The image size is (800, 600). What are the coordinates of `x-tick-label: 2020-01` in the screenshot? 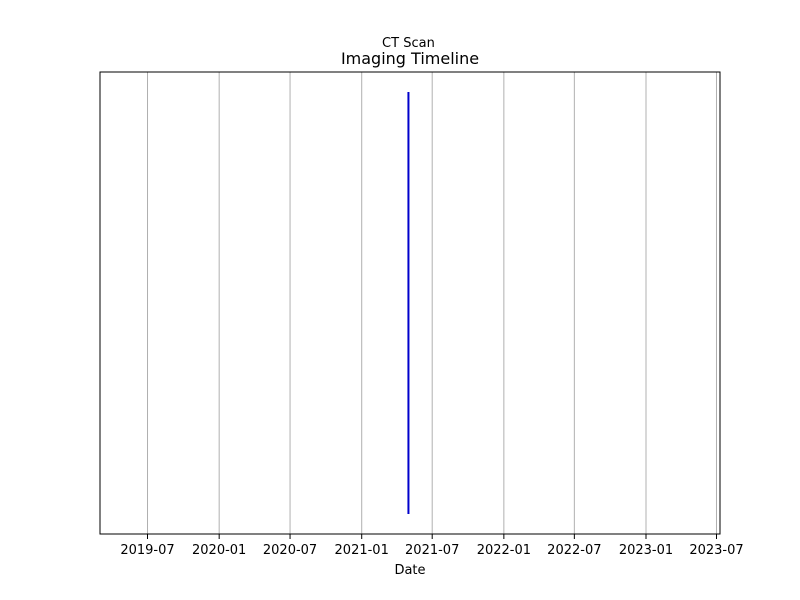 It's located at (219, 550).